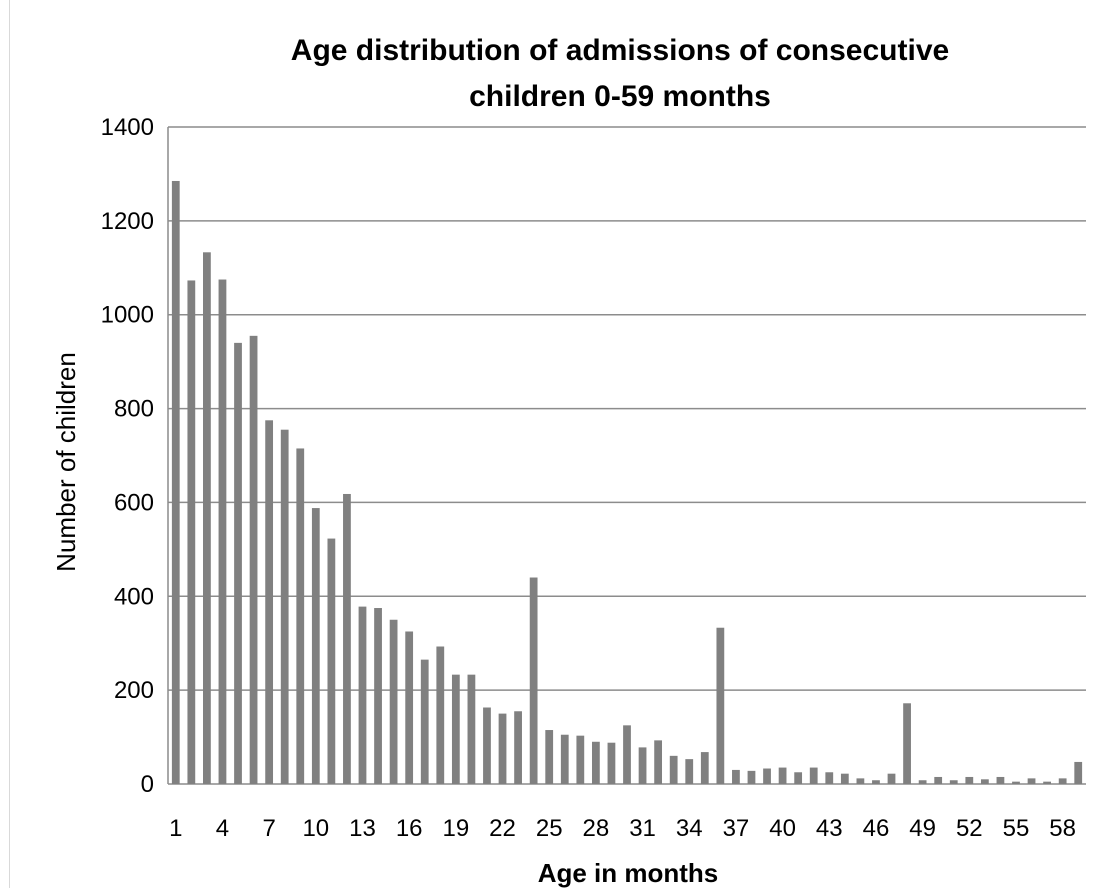 This screenshot has height=888, width=1100. I want to click on chart-title-line2: children 0-59 months, so click(620, 96).